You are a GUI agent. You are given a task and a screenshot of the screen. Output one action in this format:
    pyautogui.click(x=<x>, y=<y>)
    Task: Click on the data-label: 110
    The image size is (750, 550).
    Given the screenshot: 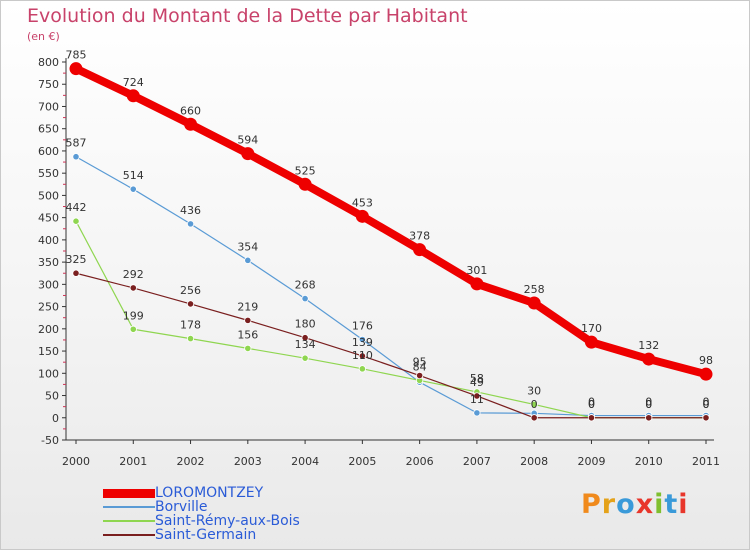 What is the action you would take?
    pyautogui.click(x=362, y=355)
    